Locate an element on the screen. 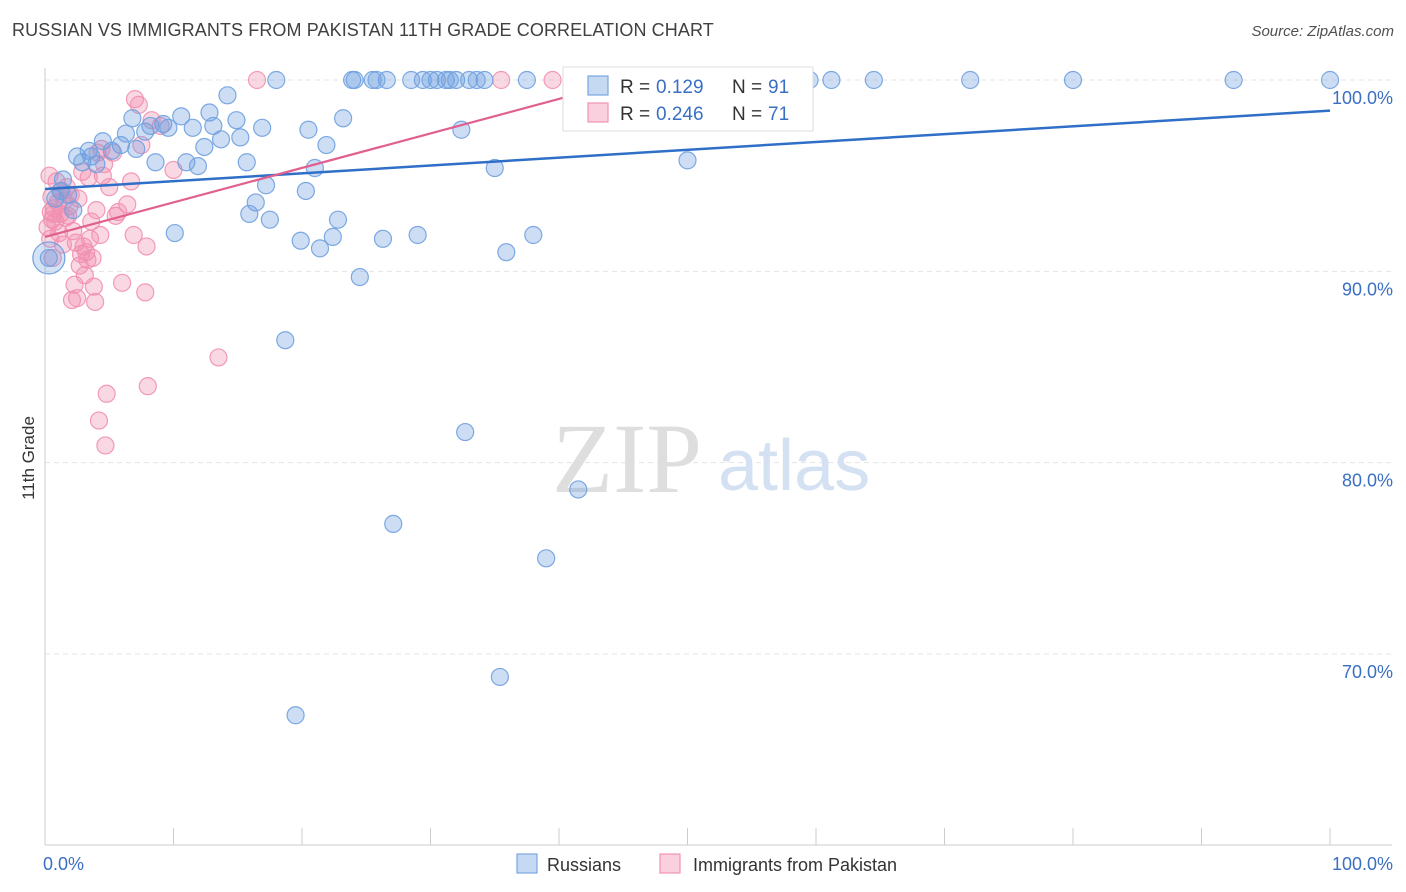 Image resolution: width=1406 pixels, height=892 pixels. x-tick-labels: 0.0% 100.0% is located at coordinates (718, 864).